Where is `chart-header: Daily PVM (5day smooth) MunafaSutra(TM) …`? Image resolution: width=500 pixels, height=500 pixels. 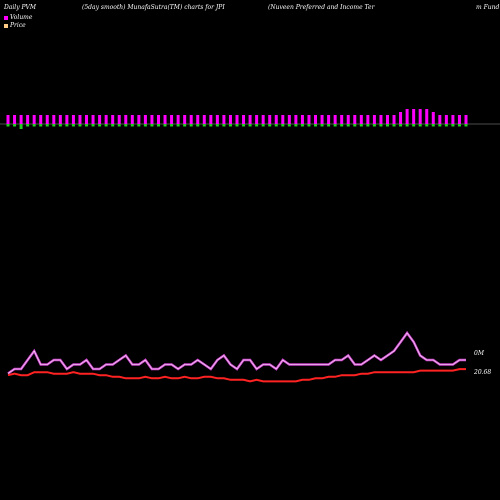
chart-header: Daily PVM (5day smooth) MunafaSutra(TM) … is located at coordinates (252, 22).